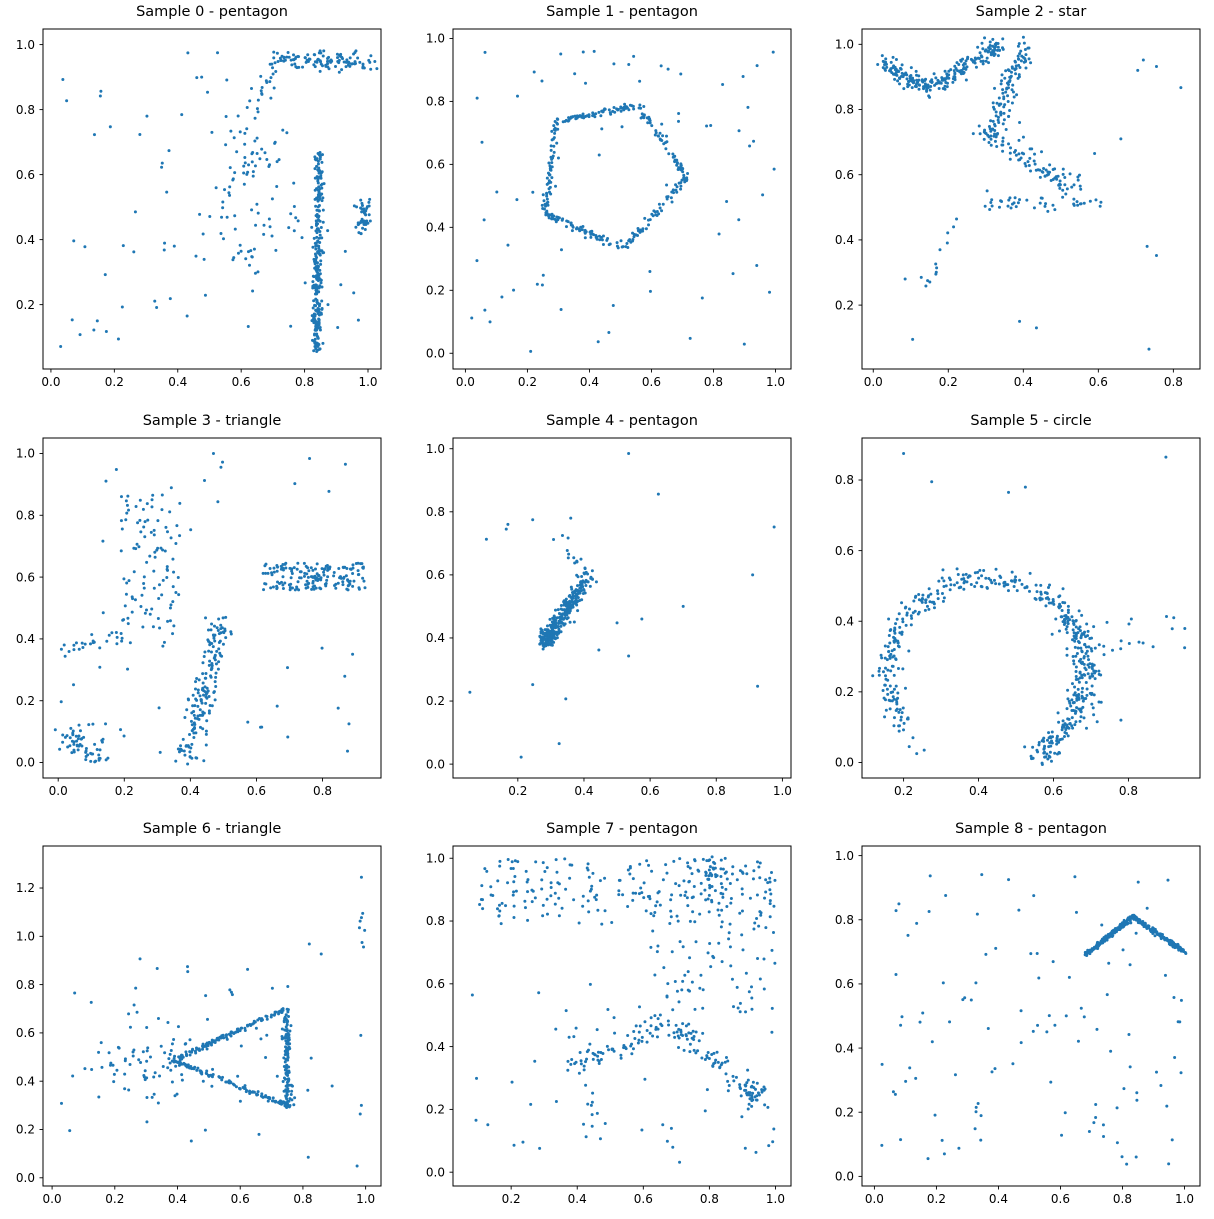 This screenshot has width=1214, height=1219. Describe the element at coordinates (622, 421) in the screenshot. I see `subplot-4-title: Sample 4 - pentagon` at that location.